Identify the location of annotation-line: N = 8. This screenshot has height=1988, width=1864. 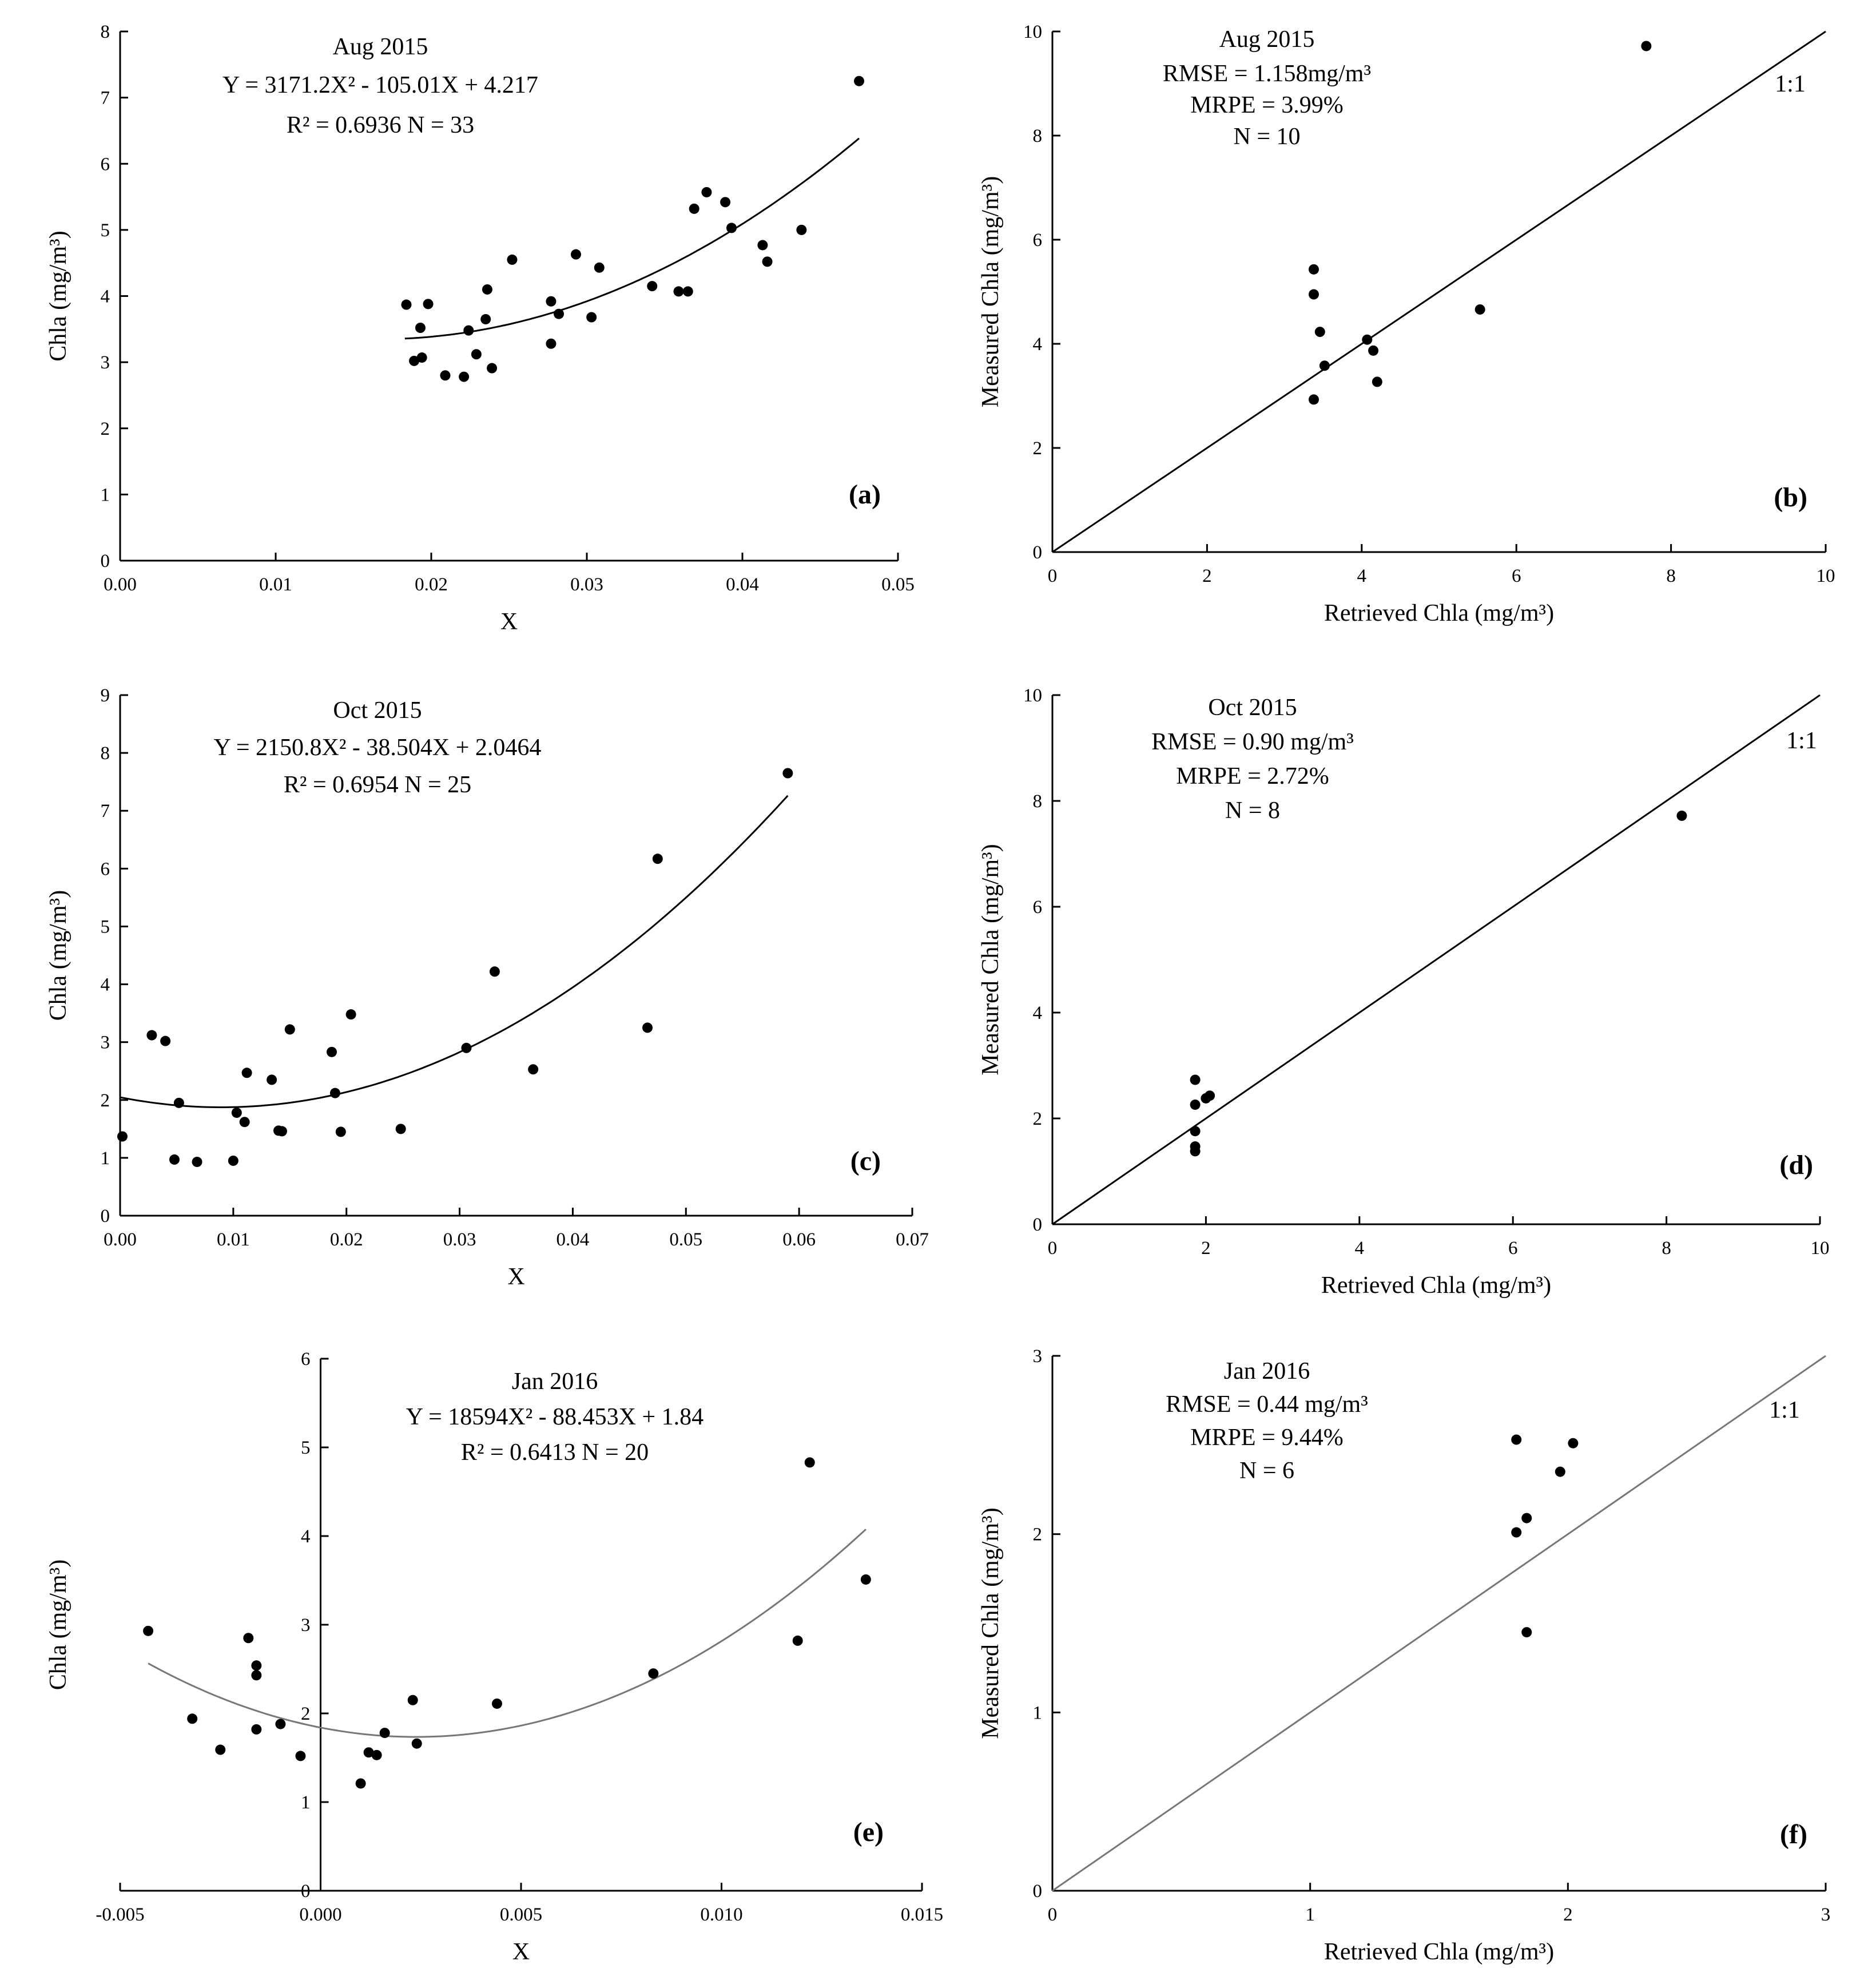
(1252, 811).